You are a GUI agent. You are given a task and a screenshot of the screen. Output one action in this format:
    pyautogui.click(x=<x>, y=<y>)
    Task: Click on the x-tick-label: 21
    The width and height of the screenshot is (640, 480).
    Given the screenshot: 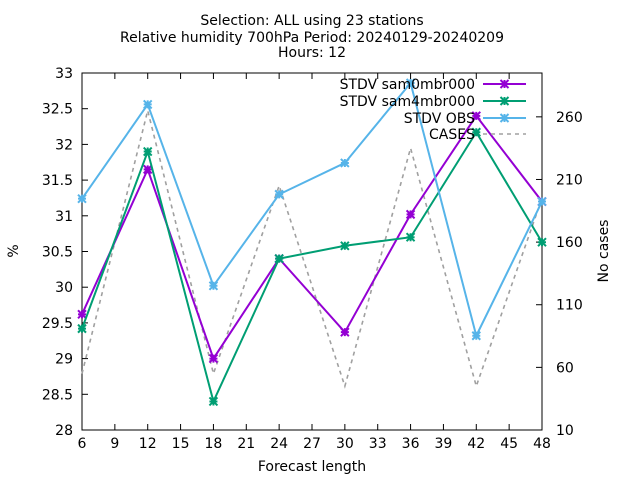 What is the action you would take?
    pyautogui.click(x=246, y=444)
    